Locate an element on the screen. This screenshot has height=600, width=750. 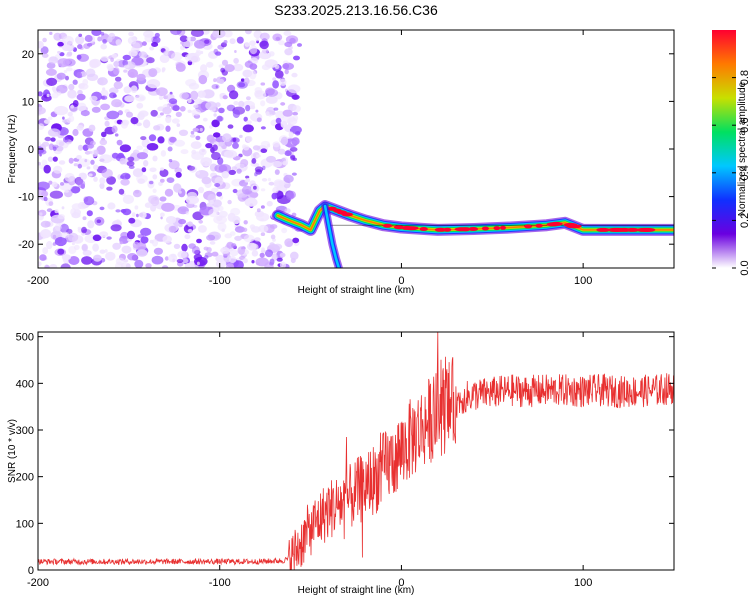
snr-xlabel: Height of straight line (km) is located at coordinates (356, 590).